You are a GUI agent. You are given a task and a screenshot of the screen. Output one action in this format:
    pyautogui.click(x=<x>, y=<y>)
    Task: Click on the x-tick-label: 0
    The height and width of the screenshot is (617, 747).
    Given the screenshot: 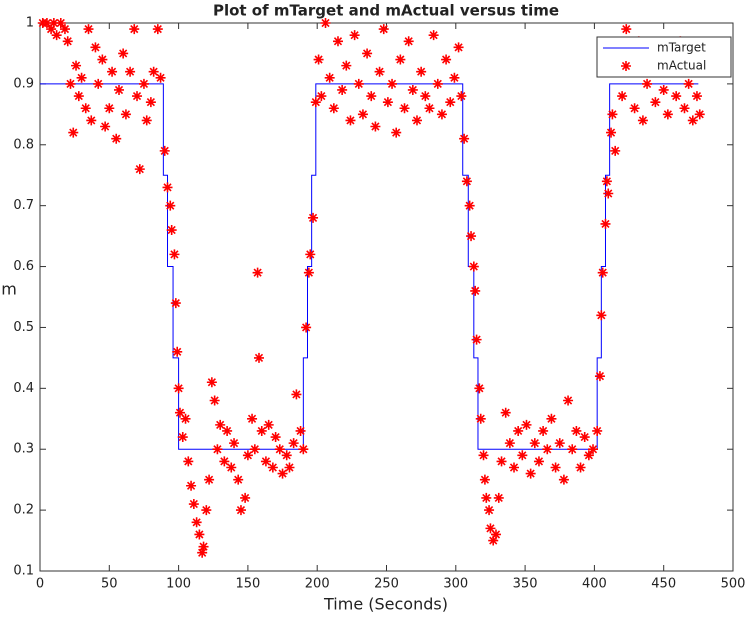 What is the action you would take?
    pyautogui.click(x=40, y=584)
    